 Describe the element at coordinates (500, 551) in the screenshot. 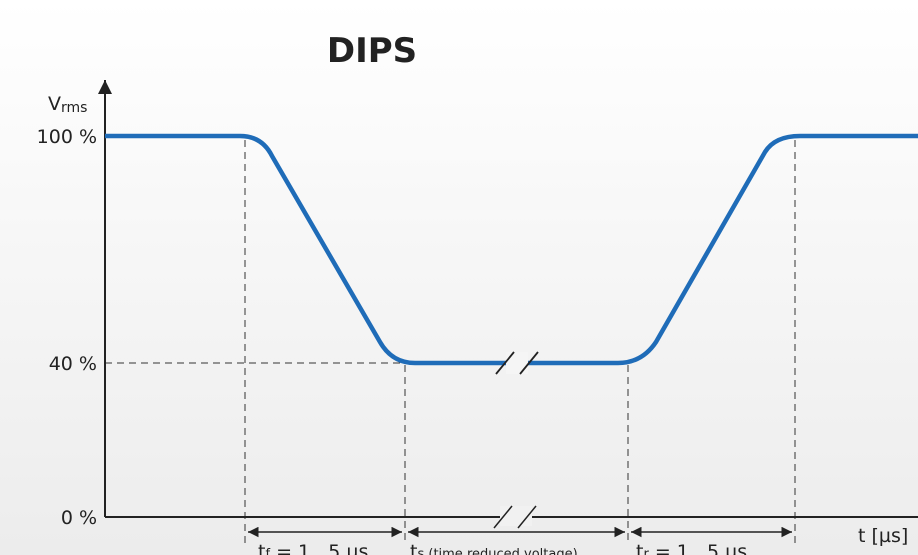

I see `interval-label-rest: (time reduced voltage)` at that location.